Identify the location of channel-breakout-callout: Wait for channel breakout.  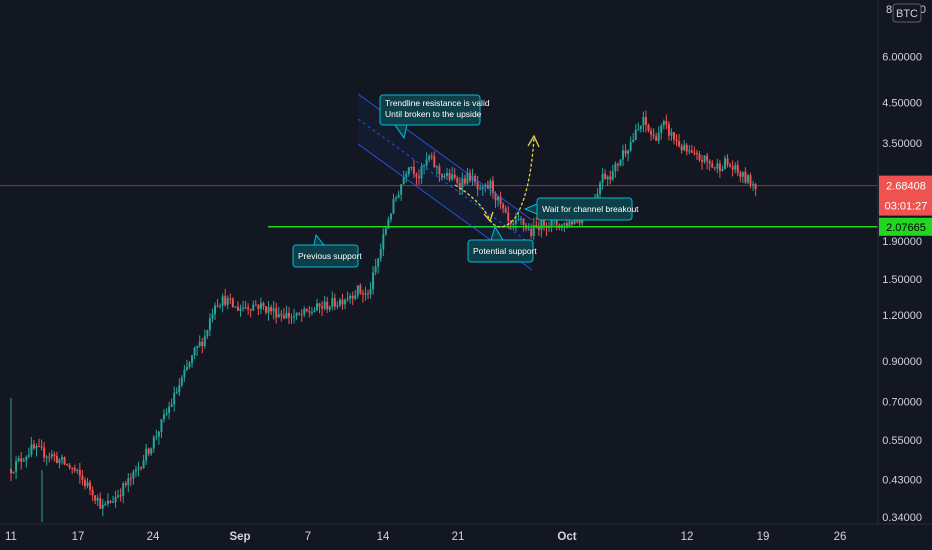
(581, 209).